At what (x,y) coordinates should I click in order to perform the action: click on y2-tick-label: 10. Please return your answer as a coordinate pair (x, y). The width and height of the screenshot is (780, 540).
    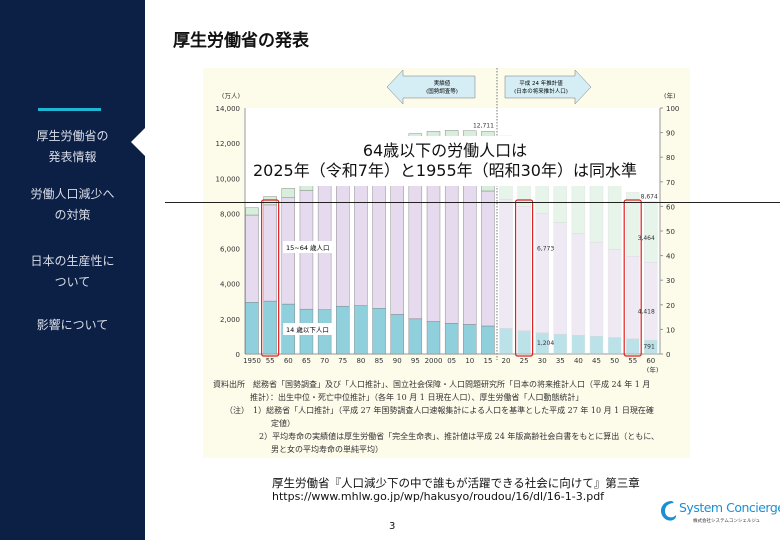
    Looking at the image, I should click on (670, 330).